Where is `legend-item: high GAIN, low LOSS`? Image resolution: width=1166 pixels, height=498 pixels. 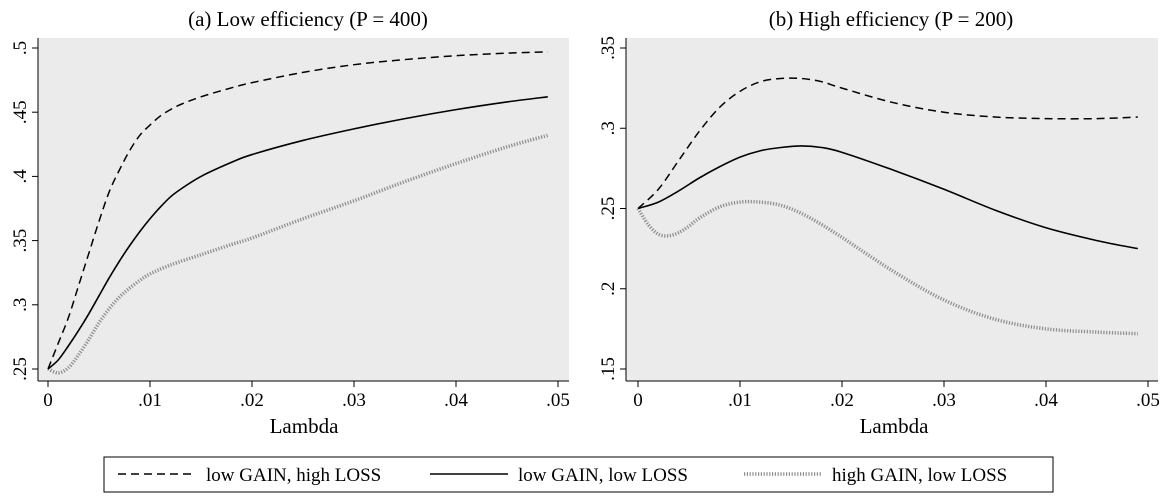
legend-item: high GAIN, low LOSS is located at coordinates (875, 475).